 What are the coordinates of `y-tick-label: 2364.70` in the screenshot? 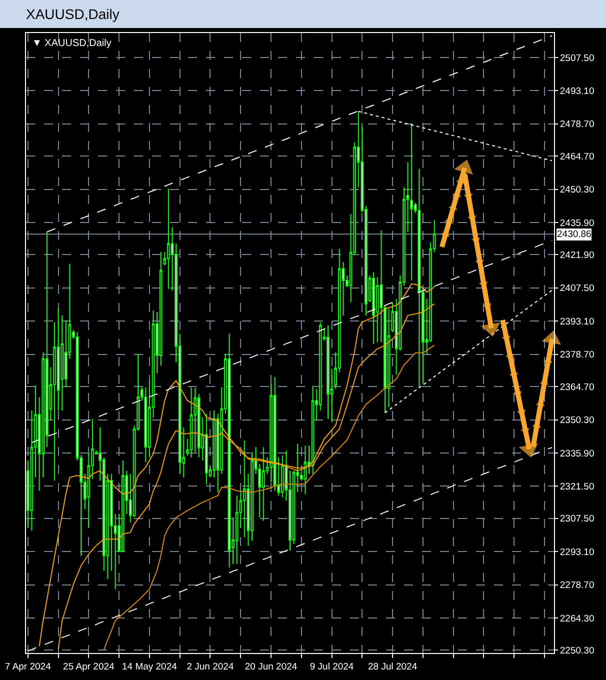 It's located at (577, 387).